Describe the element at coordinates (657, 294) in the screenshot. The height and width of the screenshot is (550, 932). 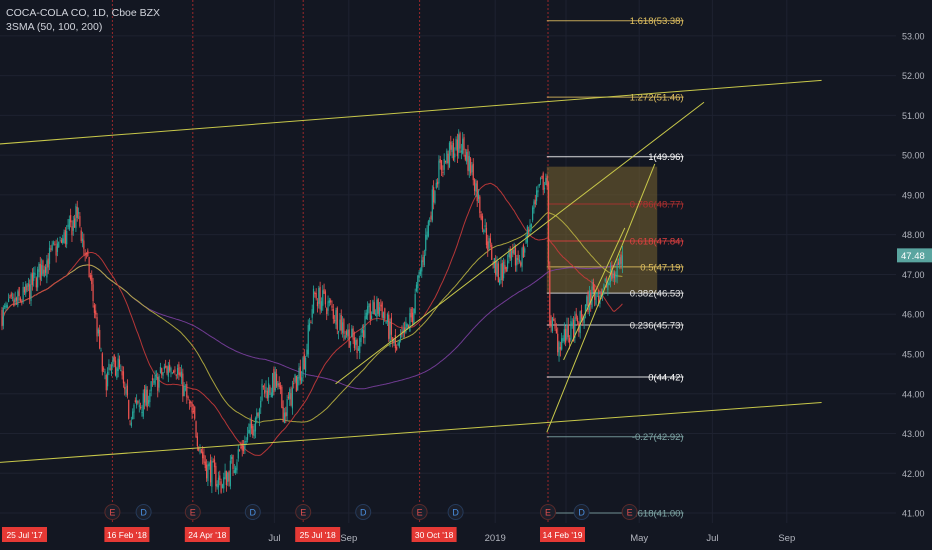
I see `fib-level-label: 0.382(46.53)` at that location.